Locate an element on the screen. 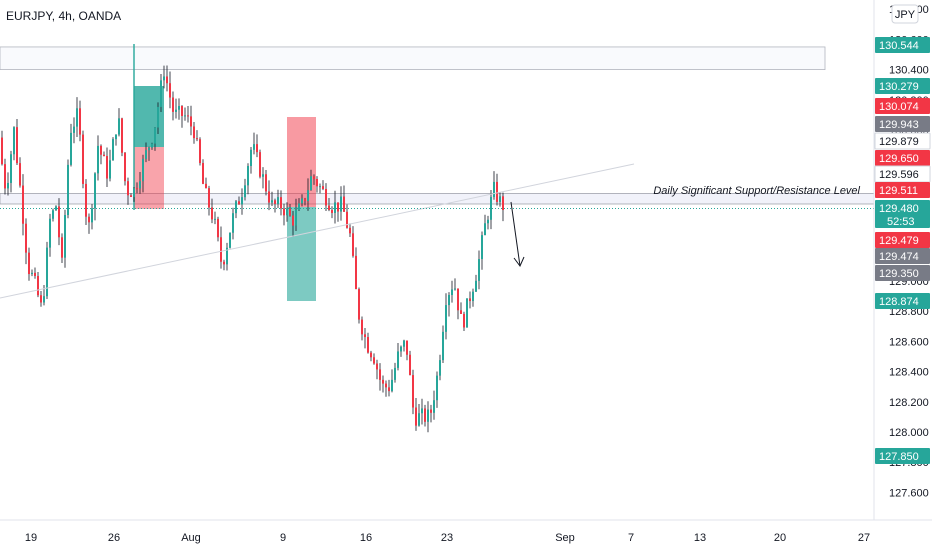 This screenshot has height=550, width=932. price-tag: 130.279 is located at coordinates (902, 86).